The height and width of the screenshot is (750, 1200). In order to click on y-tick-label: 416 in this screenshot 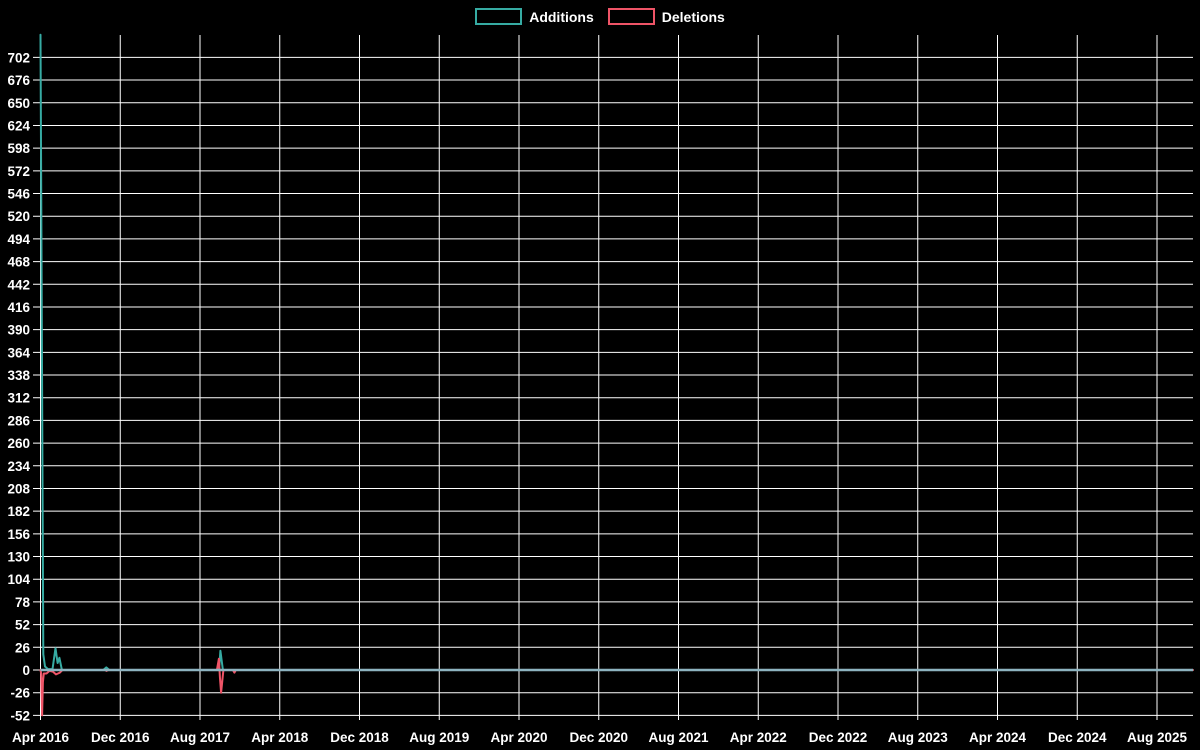, I will do `click(18, 307)`.